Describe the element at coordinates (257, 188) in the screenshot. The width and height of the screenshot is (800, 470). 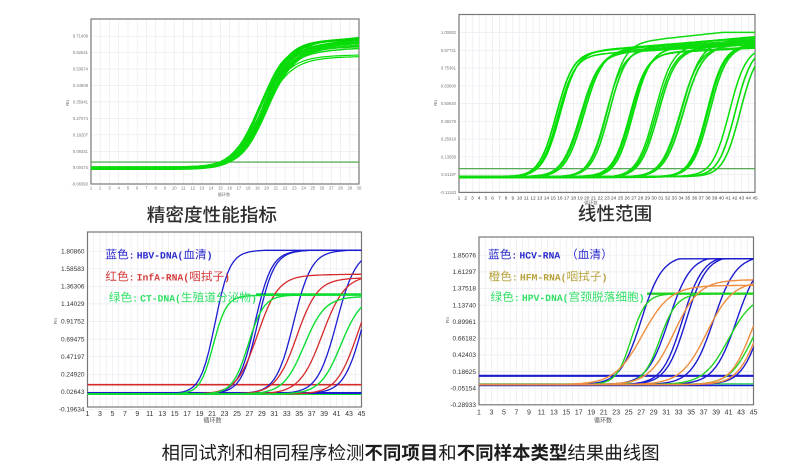
I see `svg-text: 19` at that location.